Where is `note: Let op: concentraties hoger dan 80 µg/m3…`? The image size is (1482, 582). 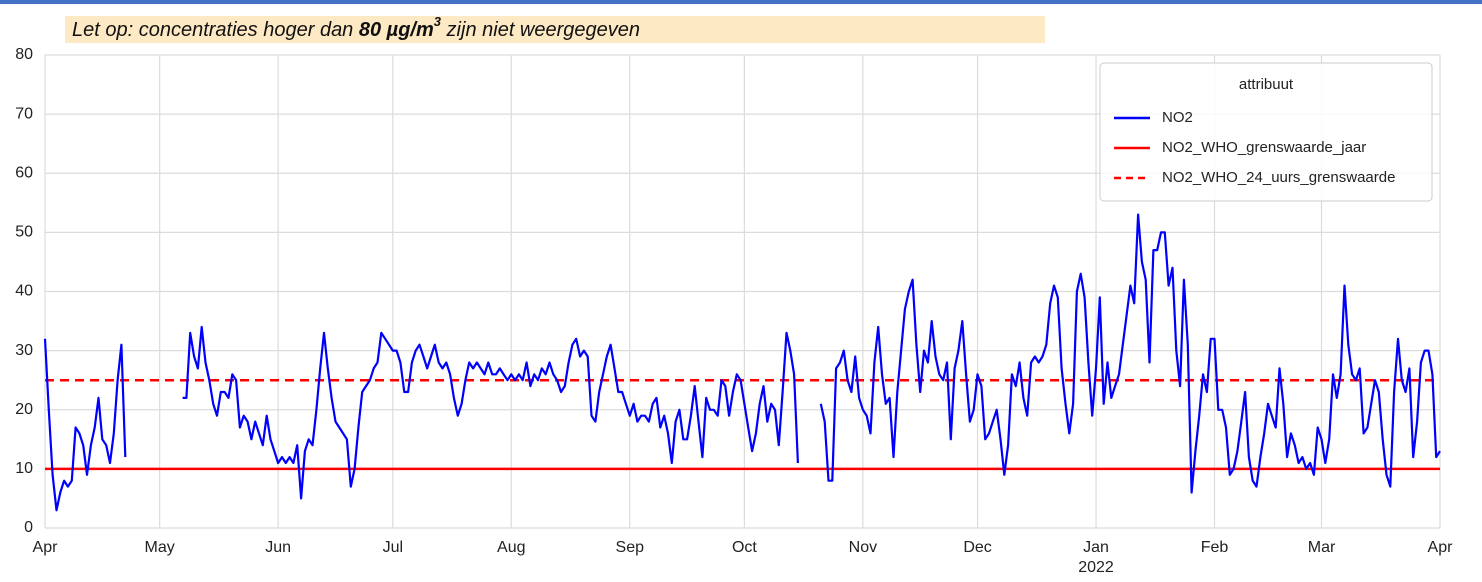 note: Let op: concentraties hoger dan 80 µg/m3… is located at coordinates (356, 27).